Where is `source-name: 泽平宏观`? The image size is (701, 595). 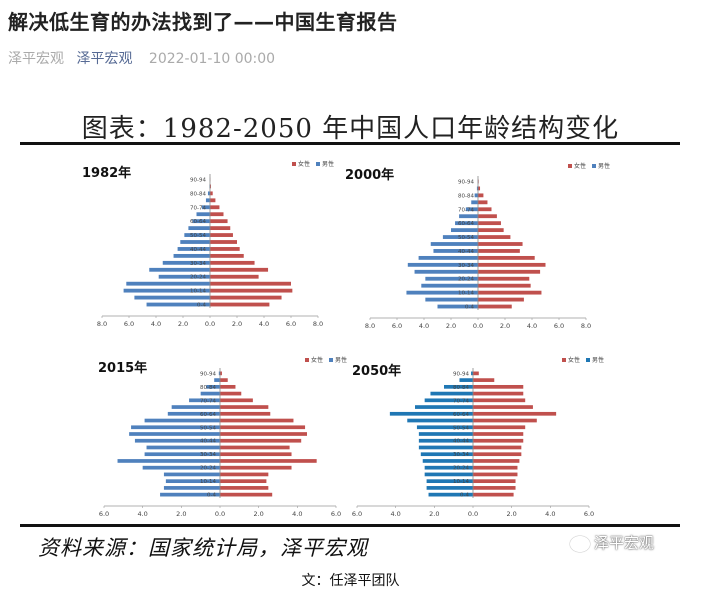 source-name: 泽平宏观 is located at coordinates (36, 59).